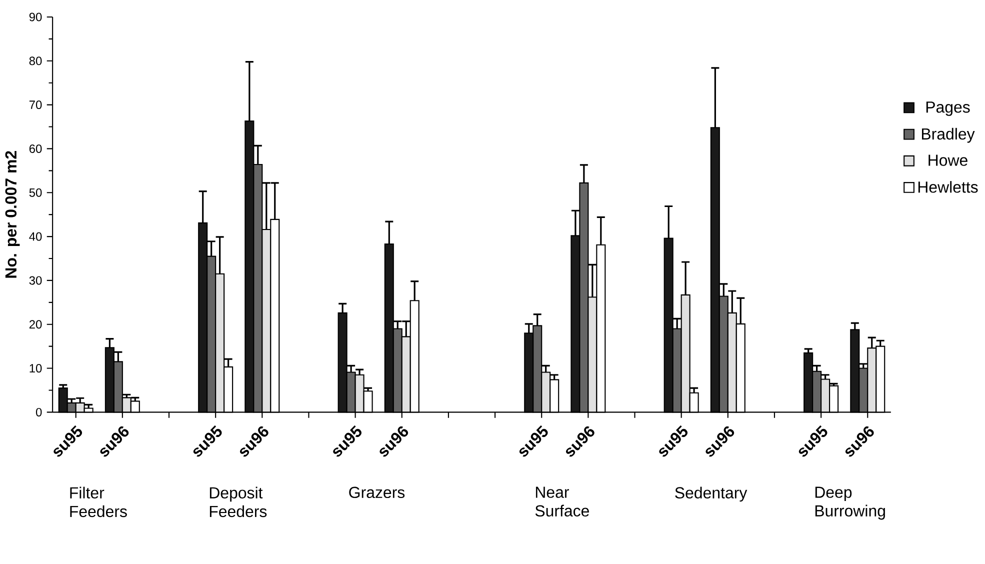 Image resolution: width=985 pixels, height=564 pixels. Describe the element at coordinates (948, 187) in the screenshot. I see `legend-label: Hewletts` at that location.